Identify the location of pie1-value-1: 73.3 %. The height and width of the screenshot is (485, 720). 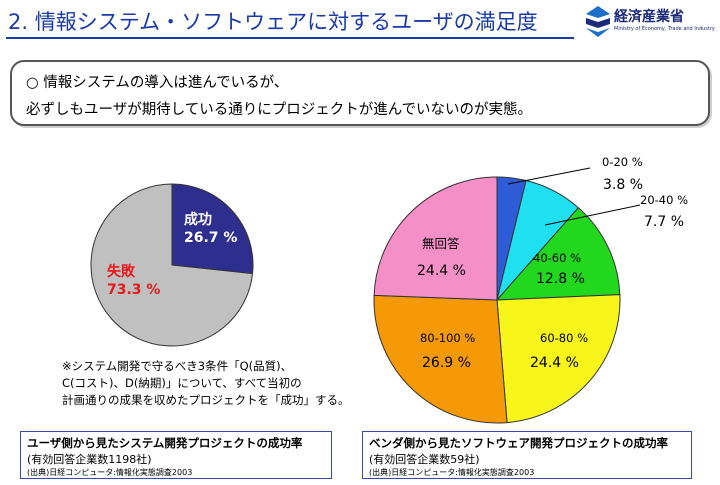
(133, 290).